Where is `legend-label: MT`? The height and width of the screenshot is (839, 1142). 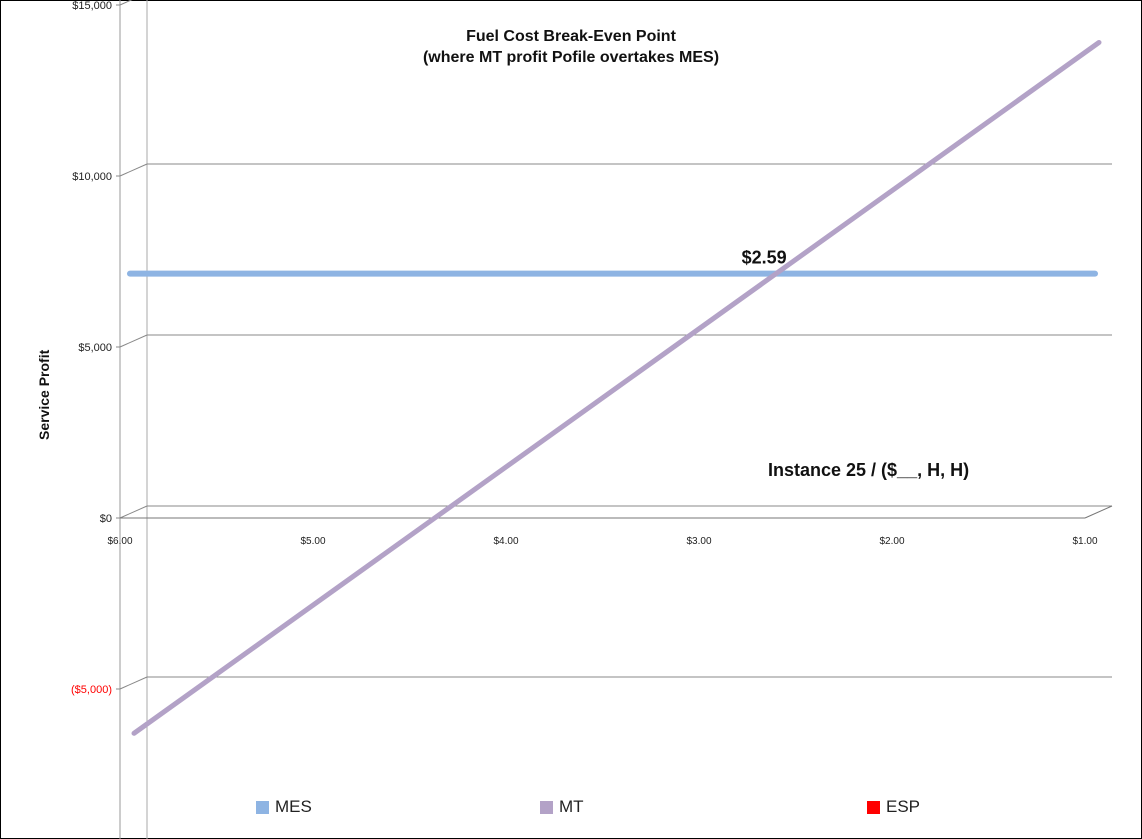
legend-label: MT is located at coordinates (571, 806).